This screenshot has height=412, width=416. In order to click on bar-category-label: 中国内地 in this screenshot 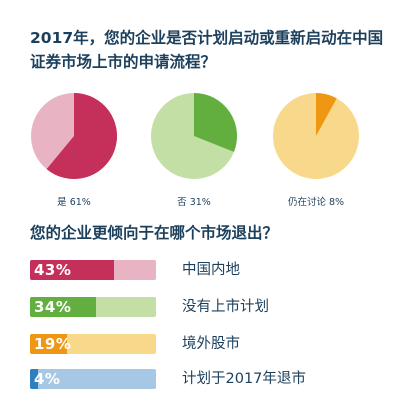, I will do `click(211, 270)`.